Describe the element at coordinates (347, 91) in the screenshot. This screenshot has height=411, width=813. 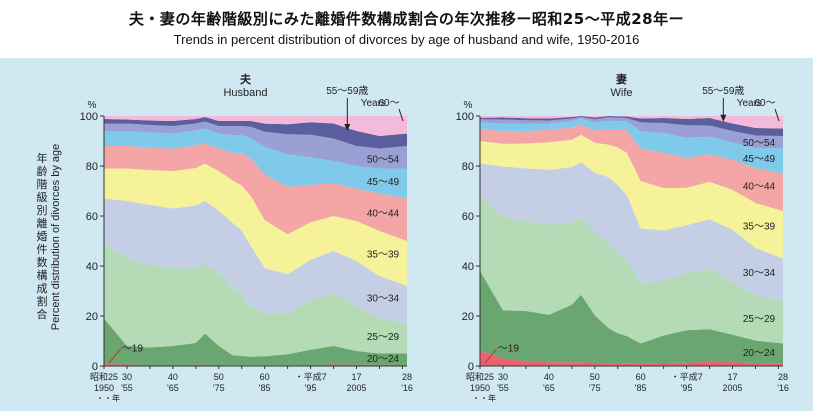
I see `husband-label-55-59: 55～59歳` at that location.